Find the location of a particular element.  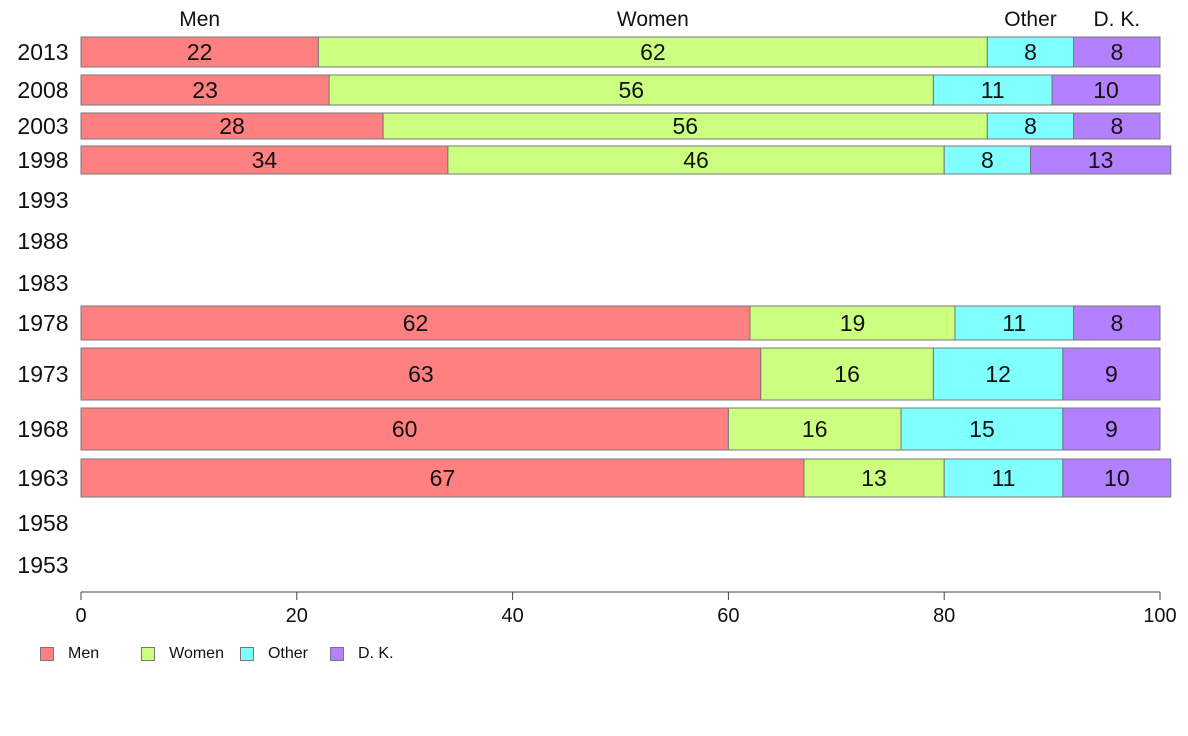

legend-item-men: Men is located at coordinates (69, 654).